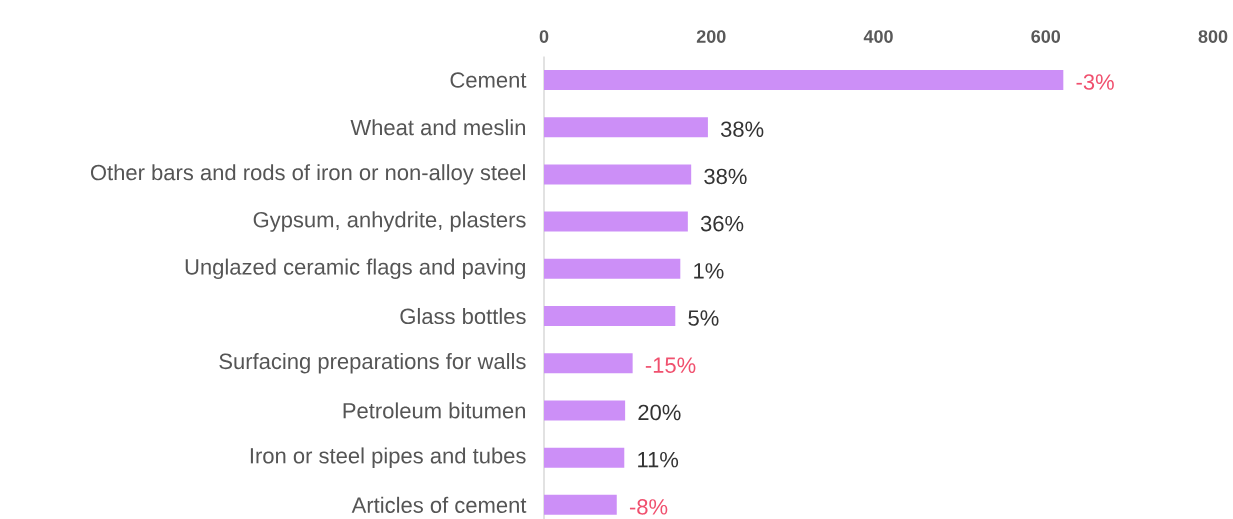 This screenshot has height=519, width=1233. What do you see at coordinates (355, 269) in the screenshot?
I see `y-tick-label: Unglazed ceramic flags and paving` at bounding box center [355, 269].